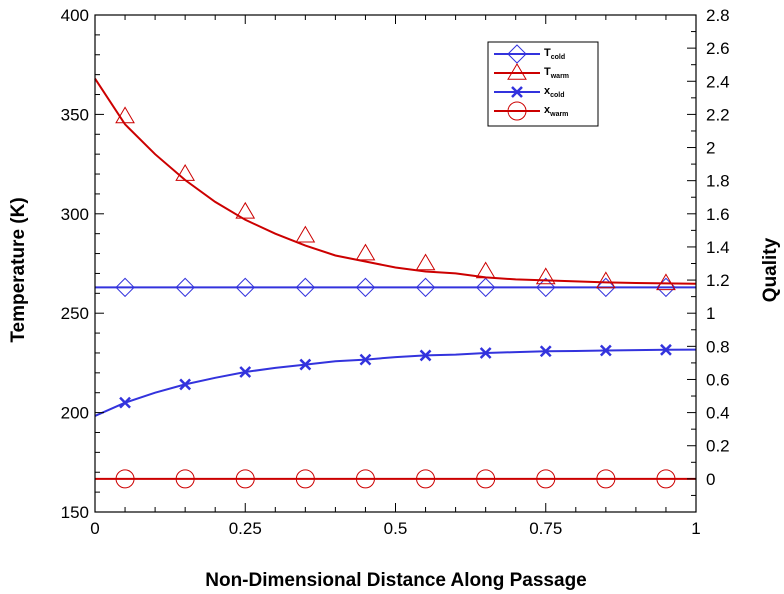 The height and width of the screenshot is (594, 784). Describe the element at coordinates (718, 280) in the screenshot. I see `y-right-tick-label: 1.2` at that location.